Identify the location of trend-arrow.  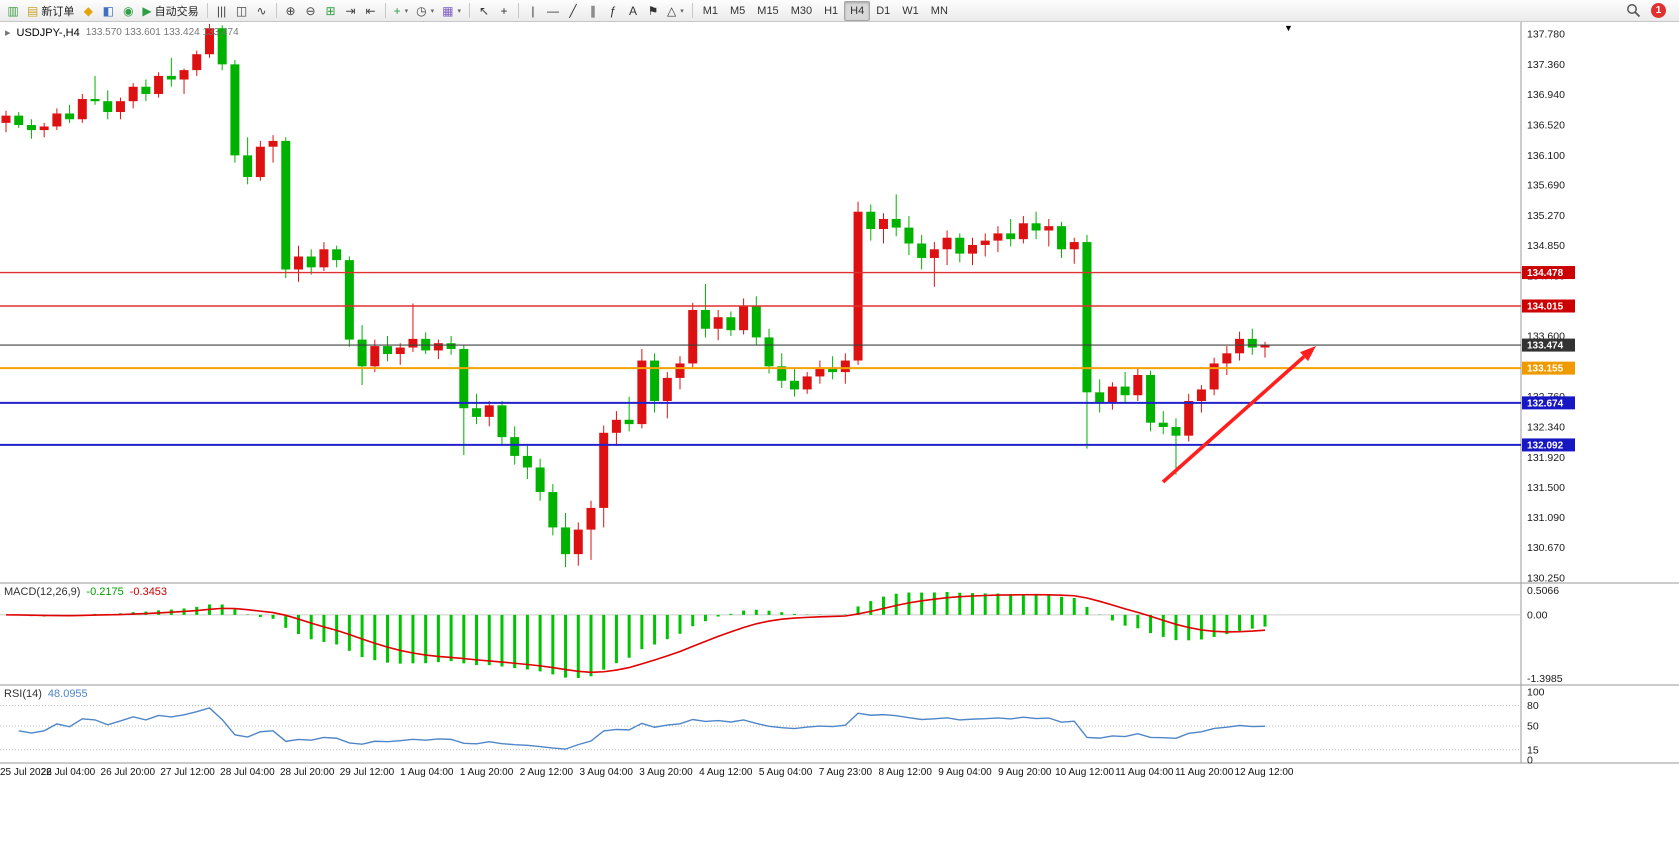
(1238, 415).